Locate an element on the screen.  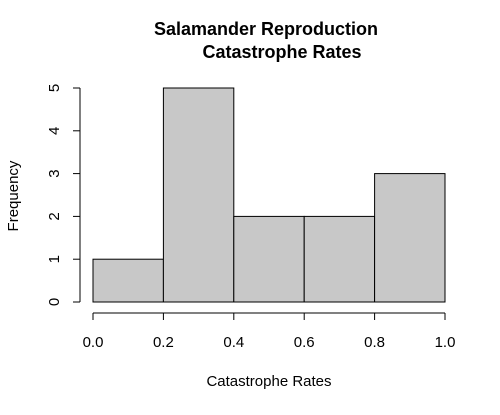
x-tick-label-3: 0.6 is located at coordinates (304, 342).